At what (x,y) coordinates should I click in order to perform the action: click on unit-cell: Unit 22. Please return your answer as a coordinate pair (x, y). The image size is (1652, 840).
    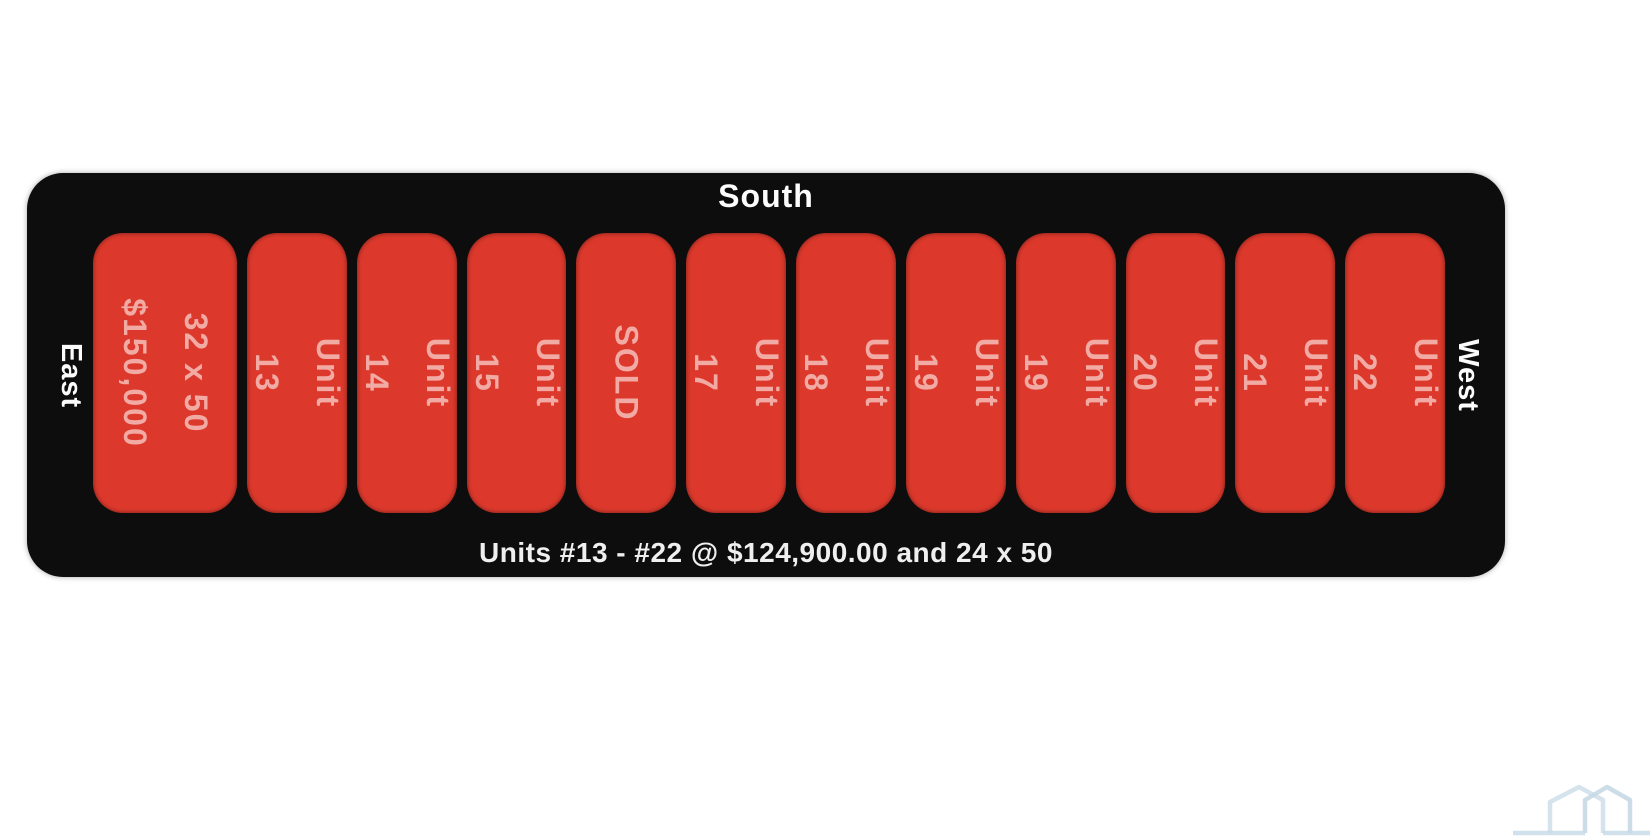
    Looking at the image, I should click on (1395, 373).